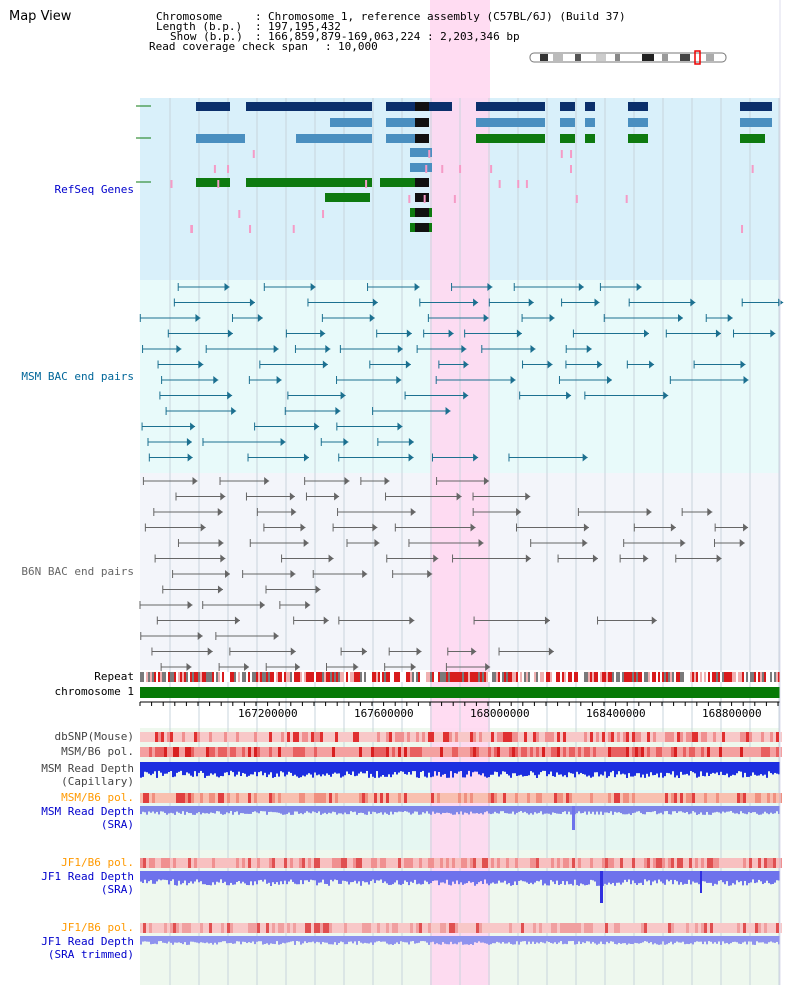 This screenshot has height=985, width=800. What do you see at coordinates (87, 941) in the screenshot?
I see `track-label-jf1-trim: JF1 Read Depth` at bounding box center [87, 941].